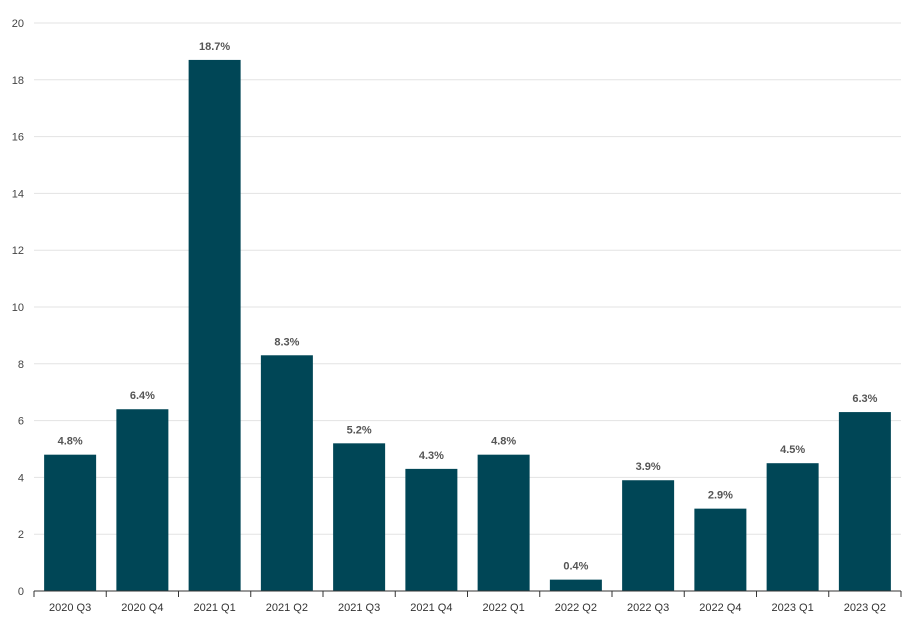 The width and height of the screenshot is (921, 629). What do you see at coordinates (793, 608) in the screenshot?
I see `x-tick-label: 2023 Q1` at bounding box center [793, 608].